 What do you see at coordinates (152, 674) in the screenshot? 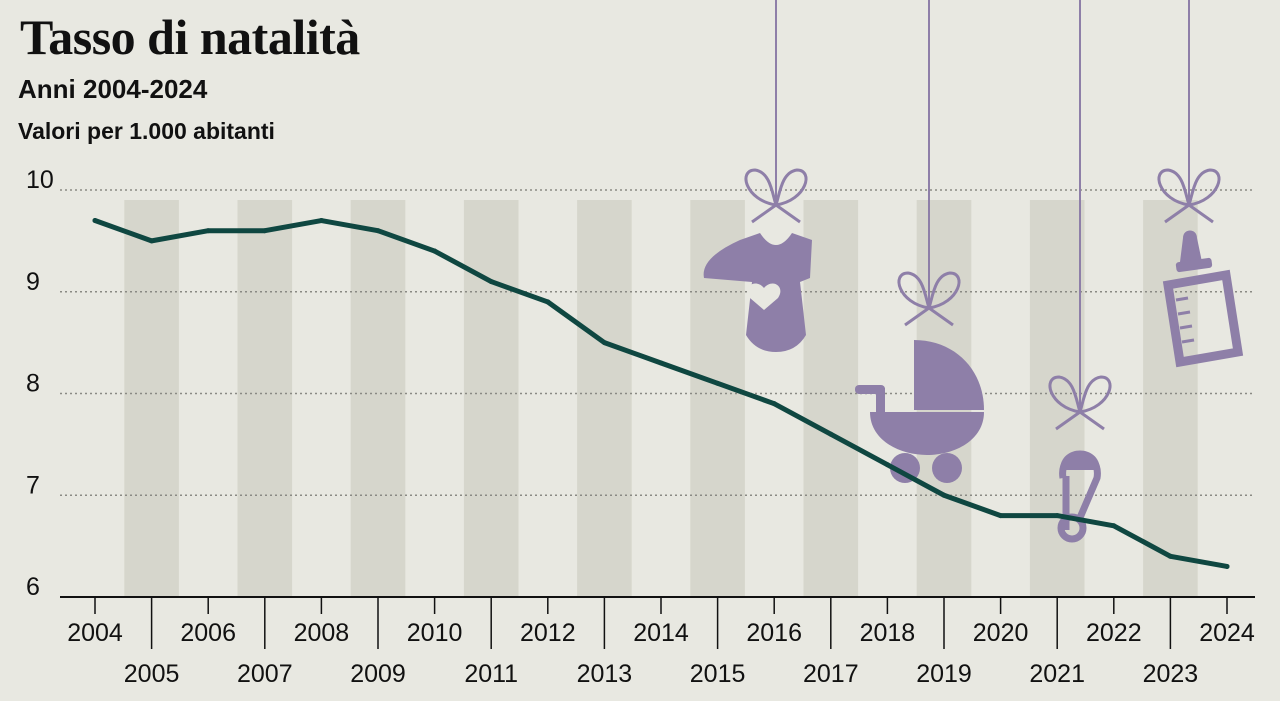
I see `x-tick-label: 2005` at bounding box center [152, 674].